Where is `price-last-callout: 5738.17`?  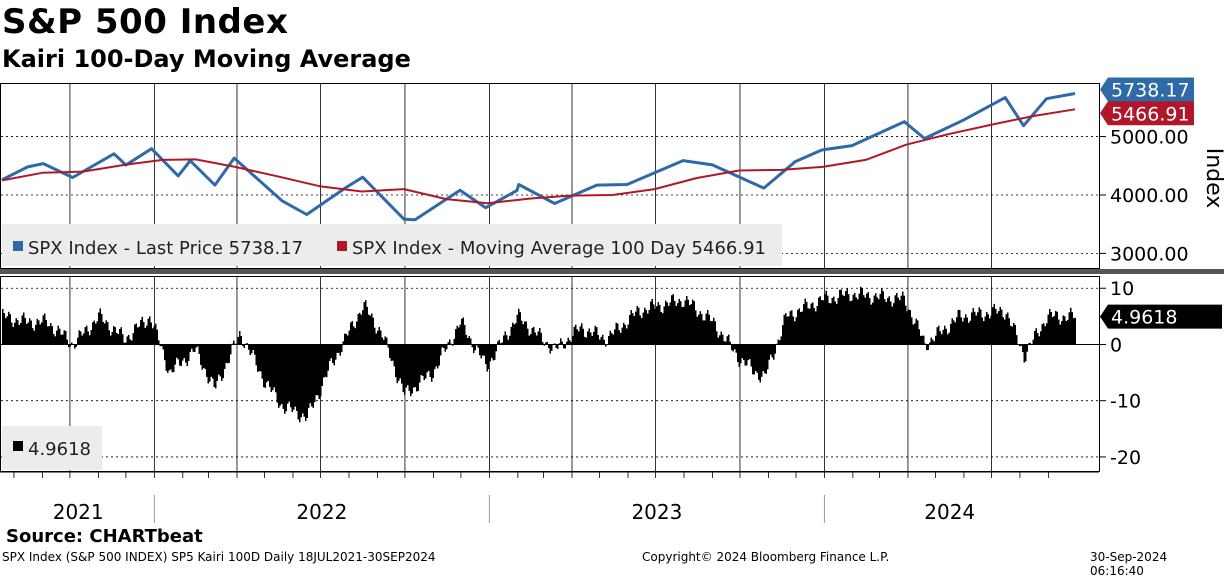 price-last-callout: 5738.17 is located at coordinates (1147, 89).